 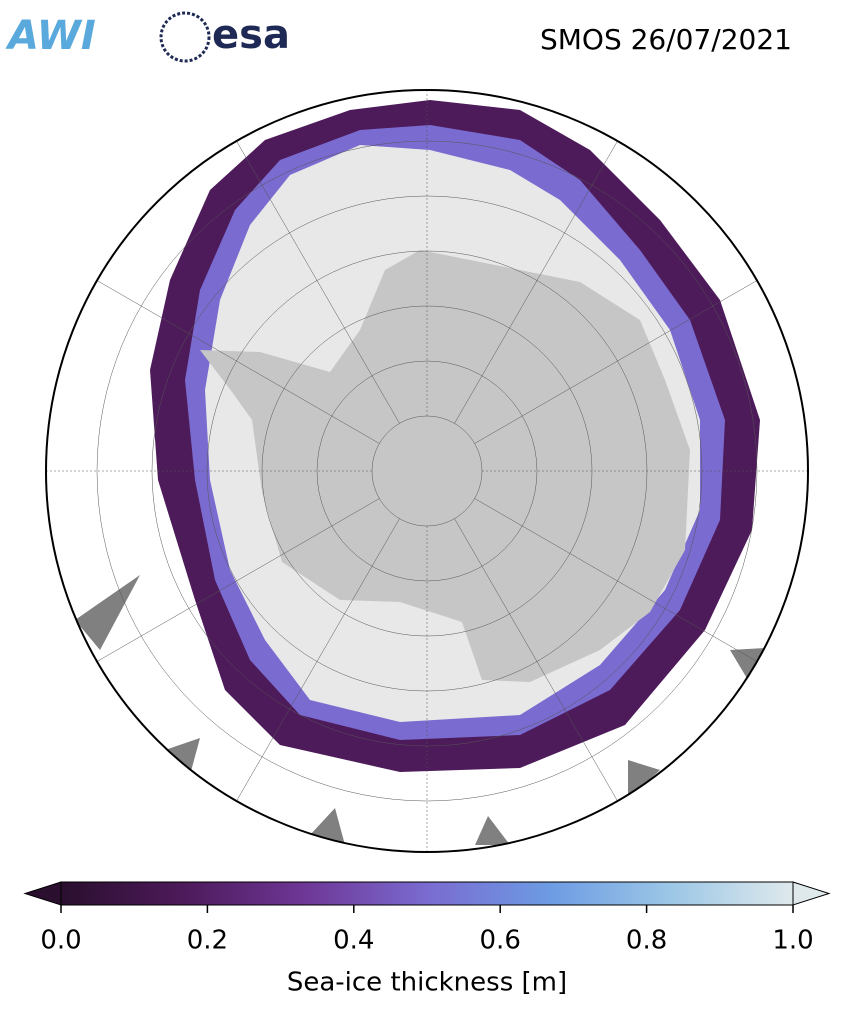 I want to click on colorbar-tick-label: 0.8, so click(x=646, y=941).